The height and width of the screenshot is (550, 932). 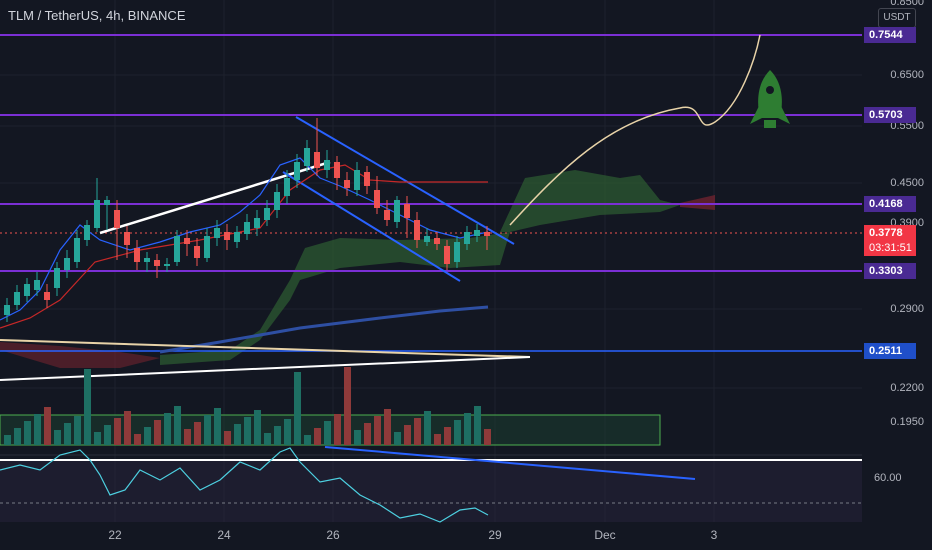 What do you see at coordinates (907, 183) in the screenshot?
I see `price-tick: 0.4500` at bounding box center [907, 183].